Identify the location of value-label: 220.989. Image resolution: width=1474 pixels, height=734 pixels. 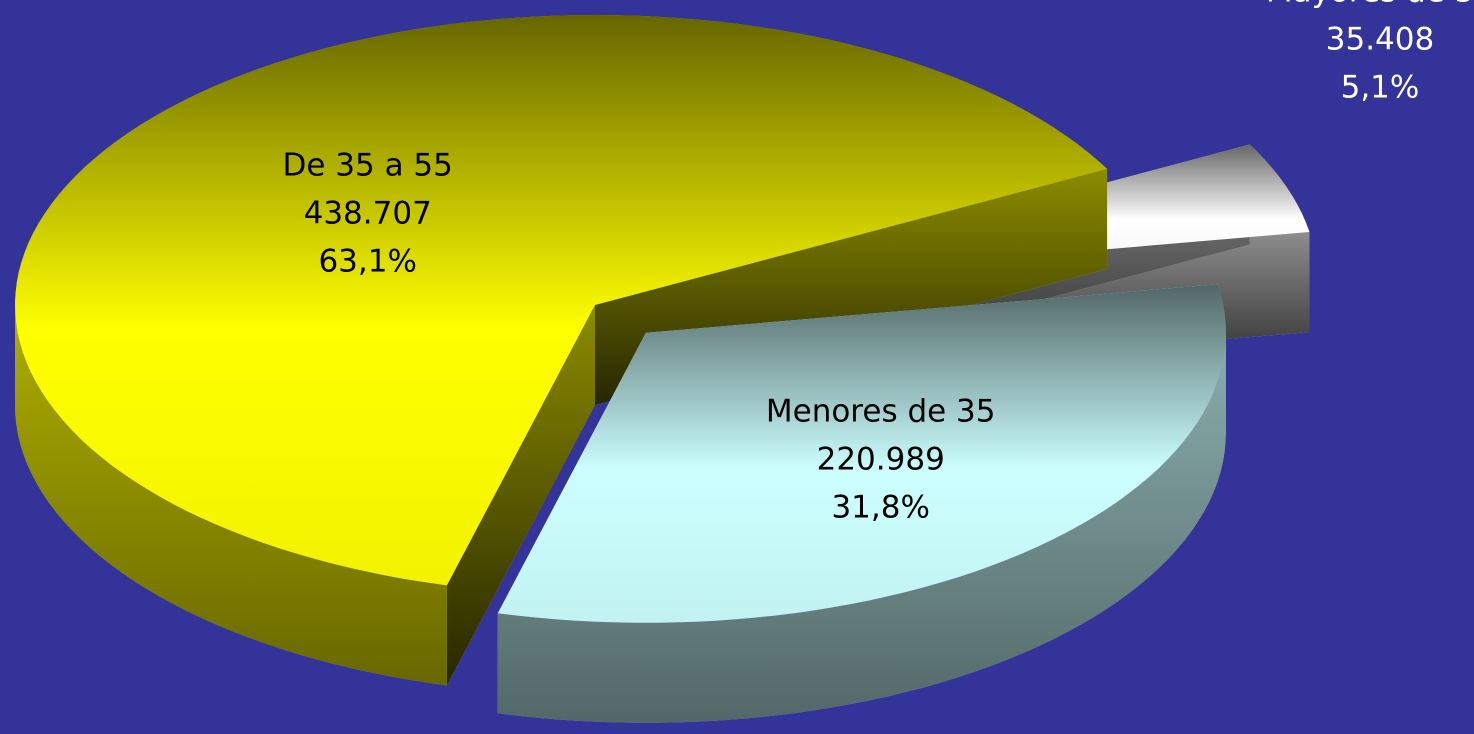
(881, 460).